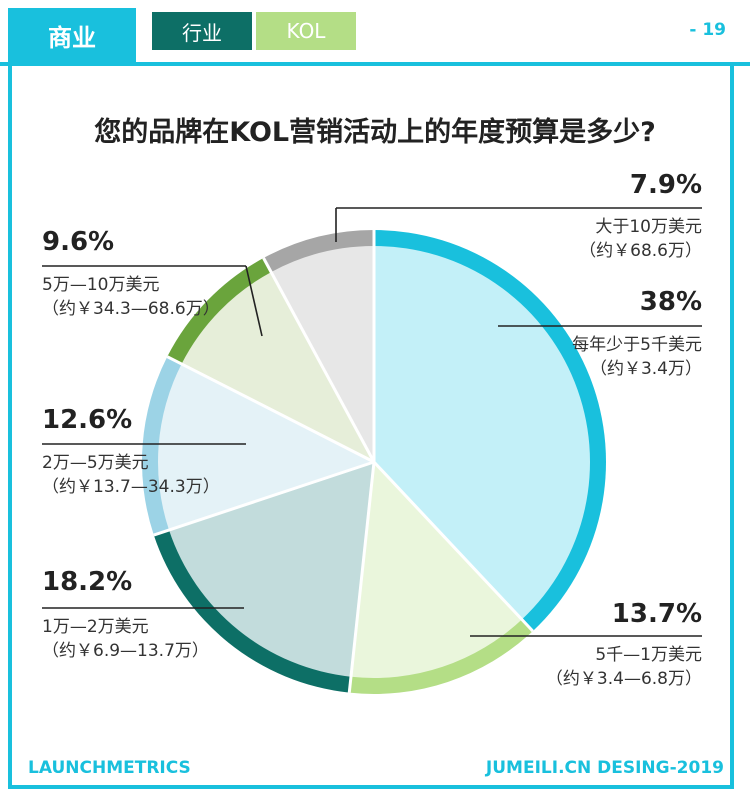  What do you see at coordinates (131, 487) in the screenshot?
I see `slice-rmb-label: （约￥13.7—34.3万）` at bounding box center [131, 487].